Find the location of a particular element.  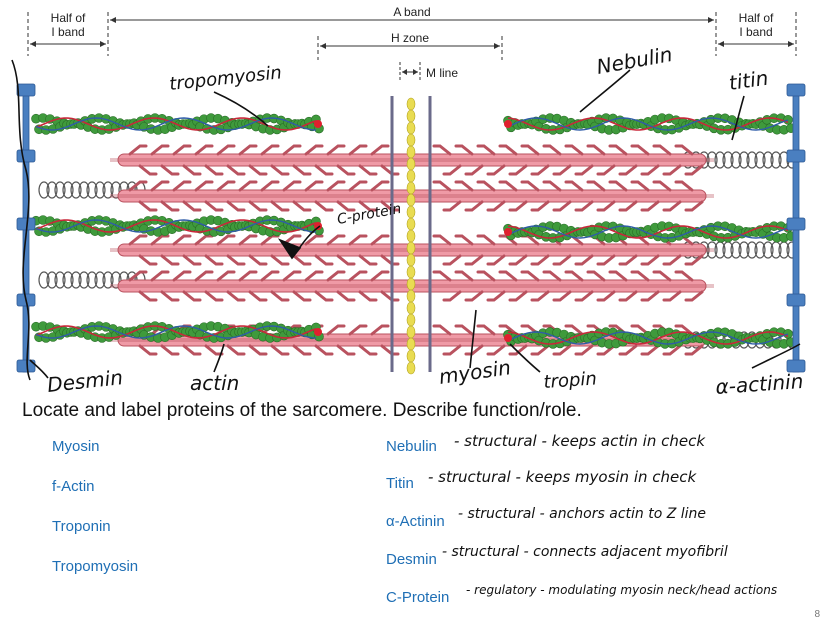

label-half-i-band-right-2: I band is located at coordinates (755, 32).